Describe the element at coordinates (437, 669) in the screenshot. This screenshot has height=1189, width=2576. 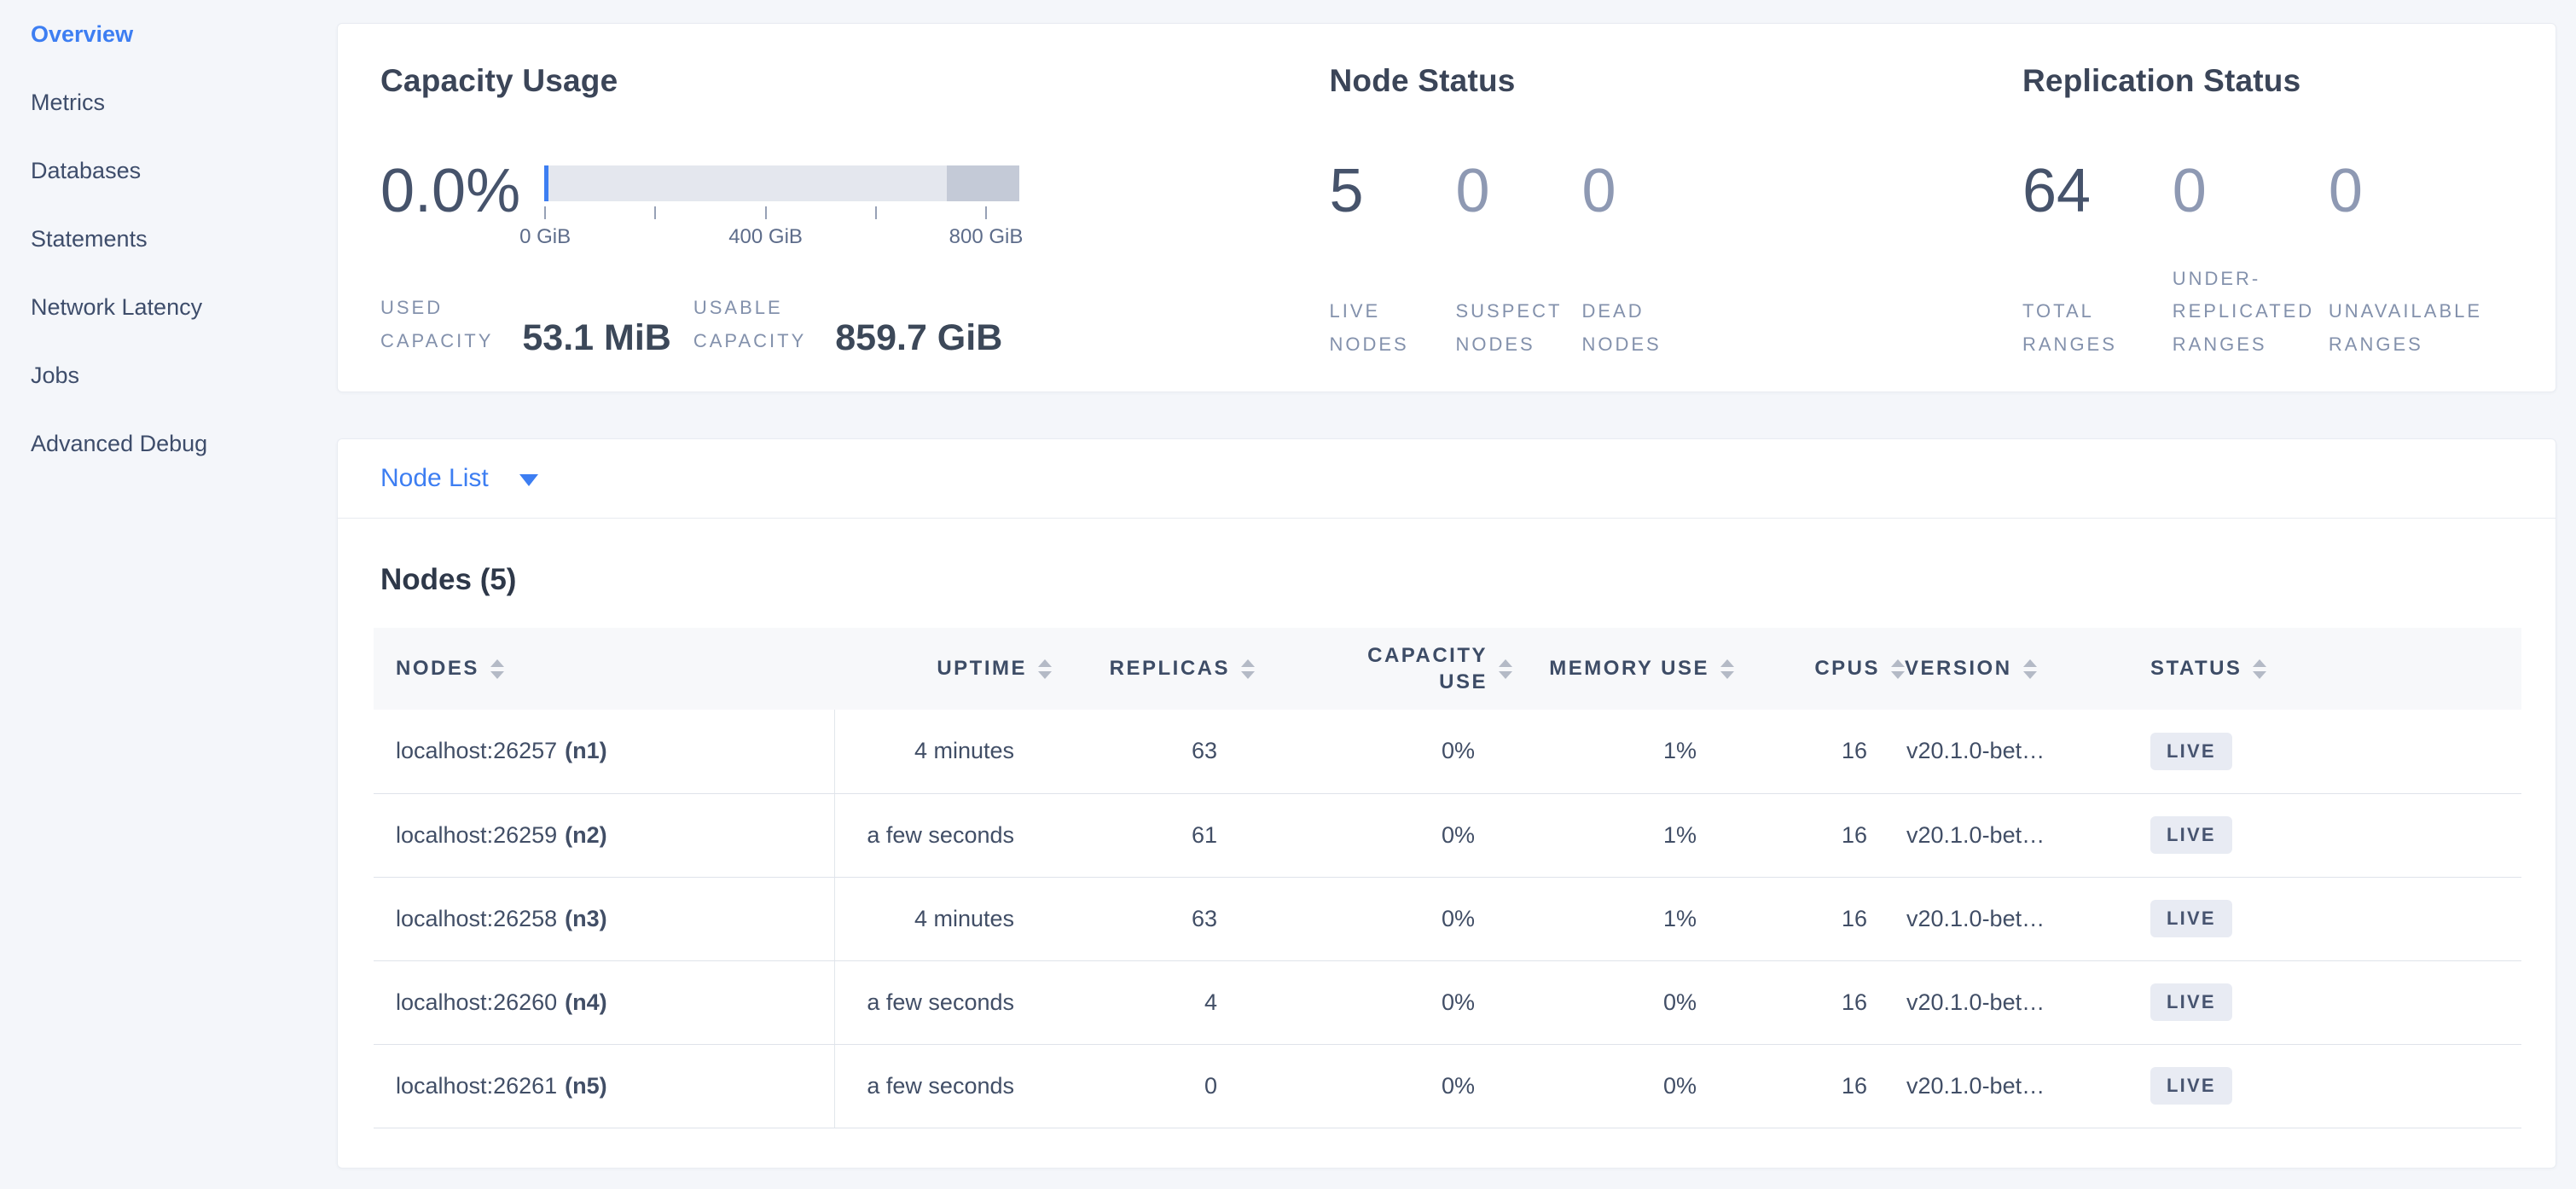
I see `column-label: NODES` at that location.